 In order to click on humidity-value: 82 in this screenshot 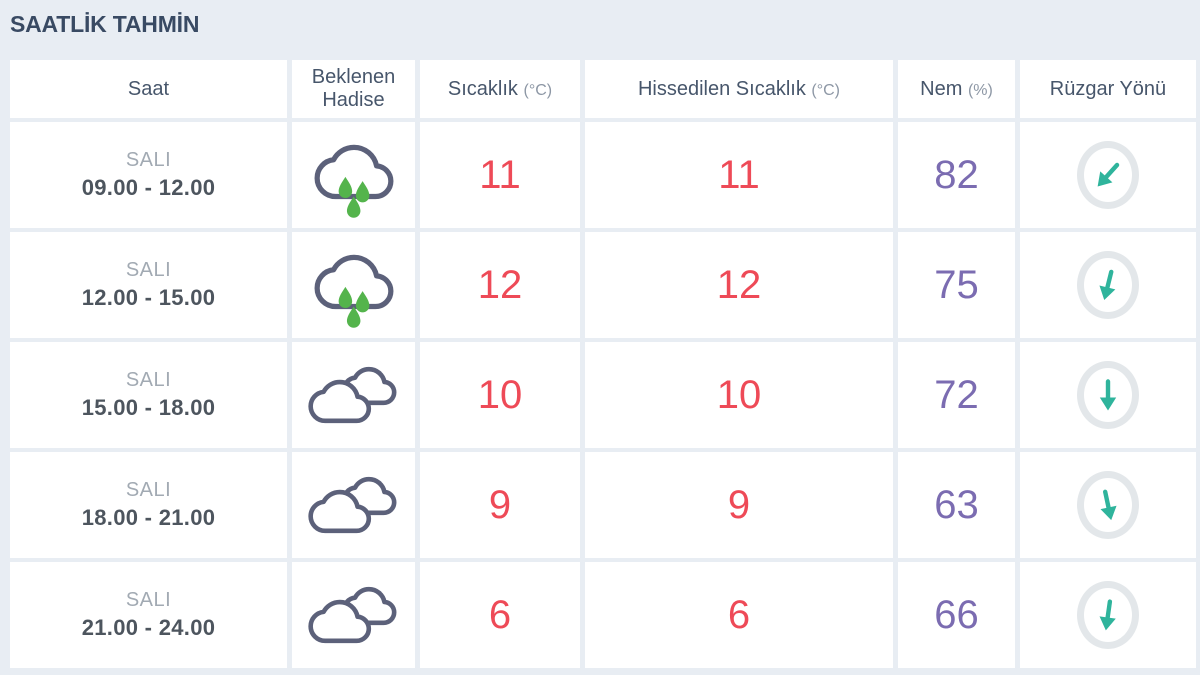, I will do `click(956, 175)`.